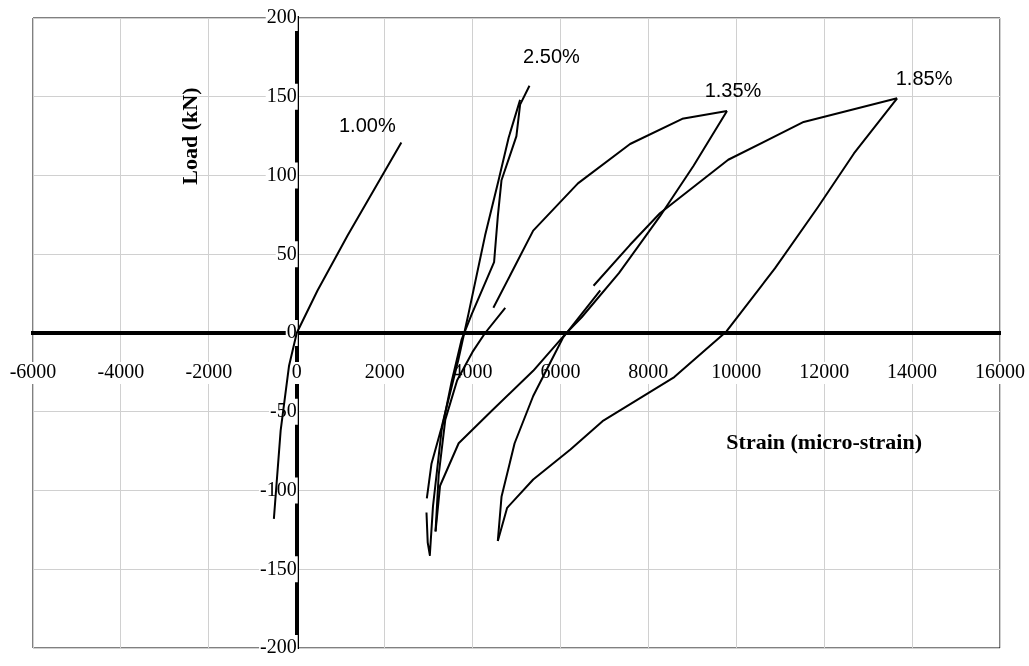 The image size is (1029, 666). What do you see at coordinates (281, 16) in the screenshot?
I see `y-tick-label: 200` at bounding box center [281, 16].